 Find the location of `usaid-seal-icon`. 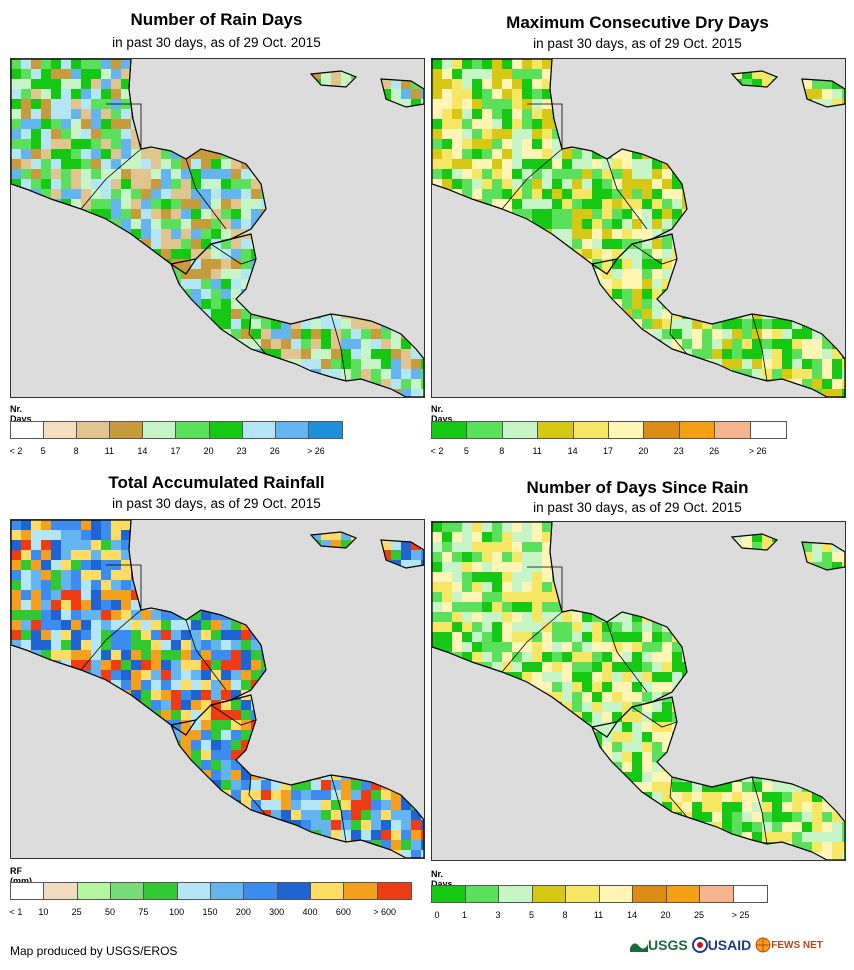

usaid-seal-icon is located at coordinates (699, 945).